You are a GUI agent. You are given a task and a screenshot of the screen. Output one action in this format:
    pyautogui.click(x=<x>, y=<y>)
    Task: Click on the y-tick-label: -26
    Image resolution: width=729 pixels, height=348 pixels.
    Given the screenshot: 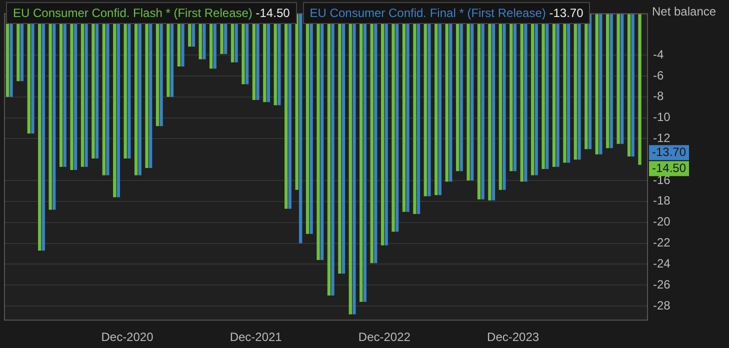 What is the action you would take?
    pyautogui.click(x=662, y=284)
    